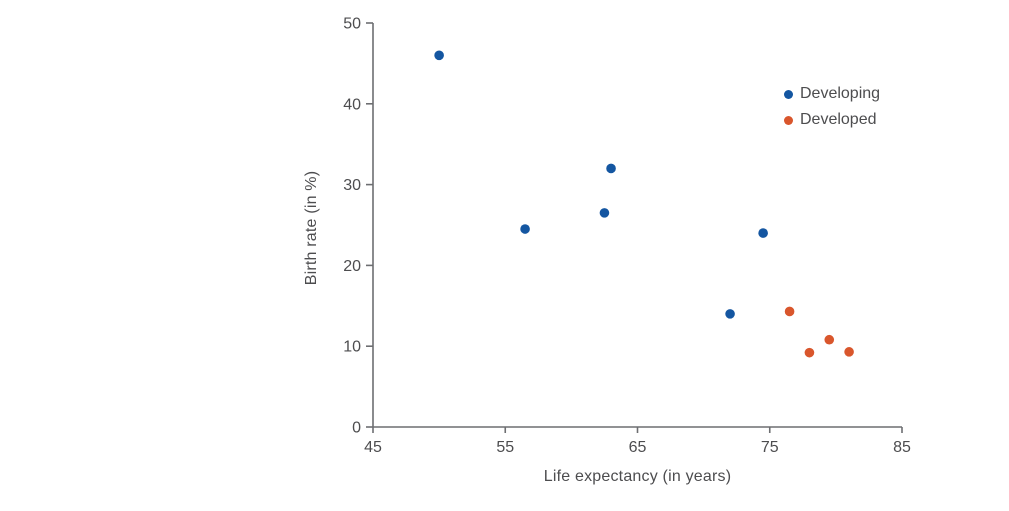  I want to click on x-axis-title: Life expectancy (in years), so click(637, 476).